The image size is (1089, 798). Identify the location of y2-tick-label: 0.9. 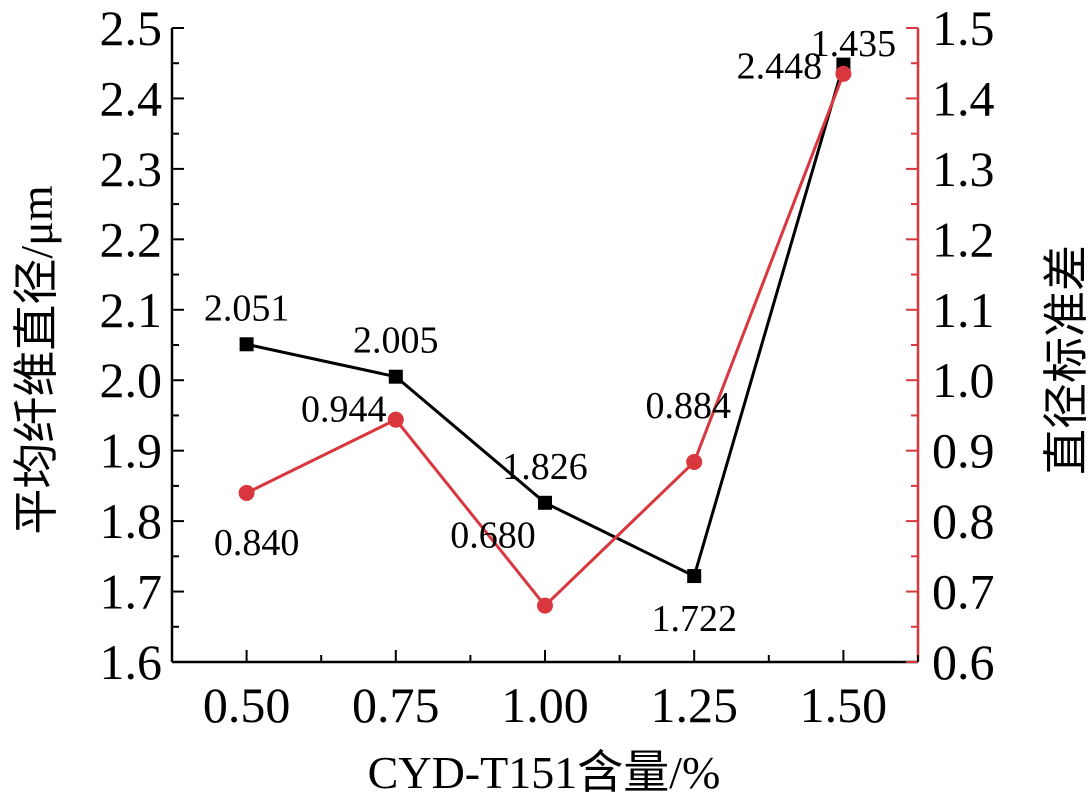
(963, 451).